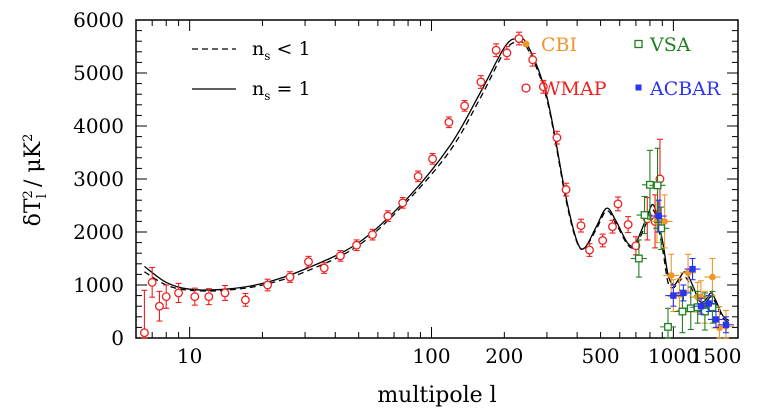 Image resolution: width=763 pixels, height=413 pixels. Describe the element at coordinates (621, 67) in the screenshot. I see `experiment-legend: CBI VSA WMAP ACBAR` at that location.